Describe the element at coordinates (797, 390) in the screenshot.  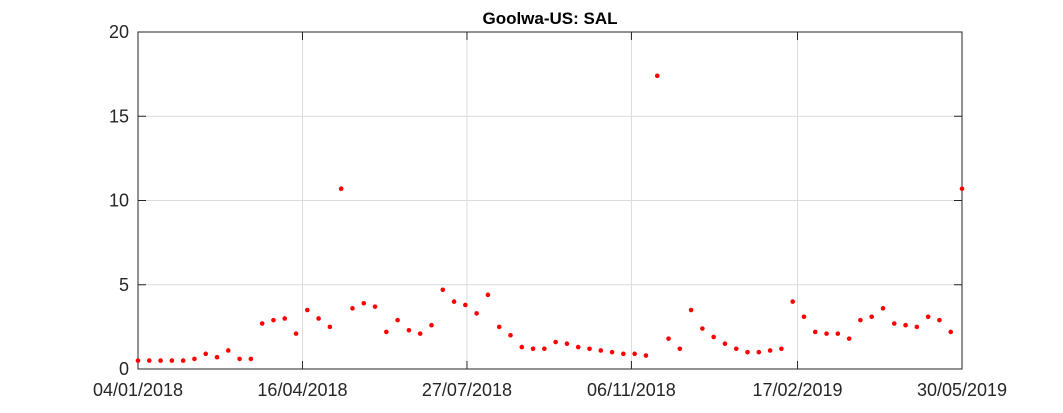
I see `x-tick-label: 17/02/2019` at that location.